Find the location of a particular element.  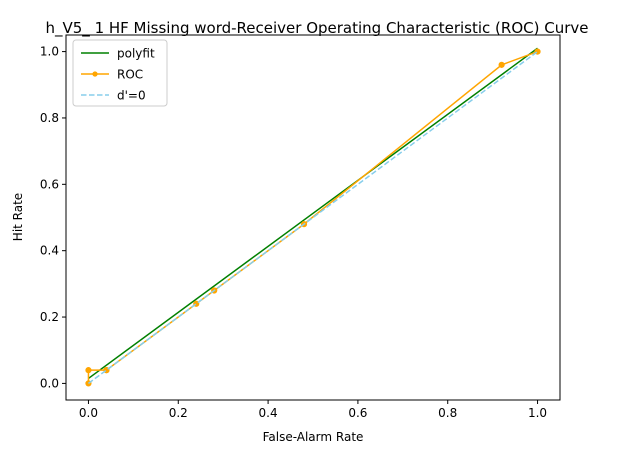

legend-box is located at coordinates (120, 73).